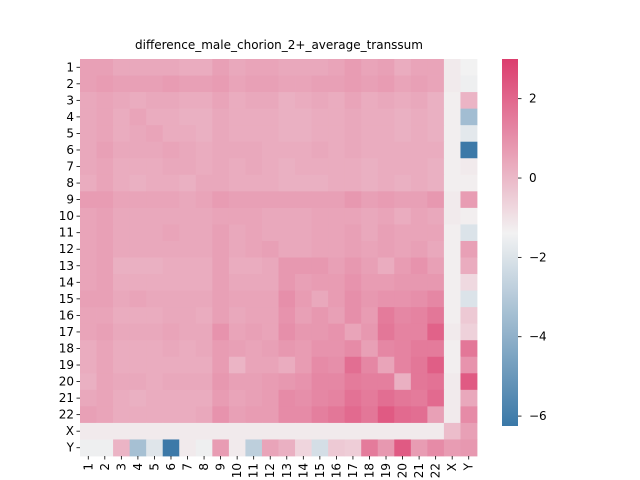  Describe the element at coordinates (66, 282) in the screenshot. I see `y-tick-label: 14` at that location.